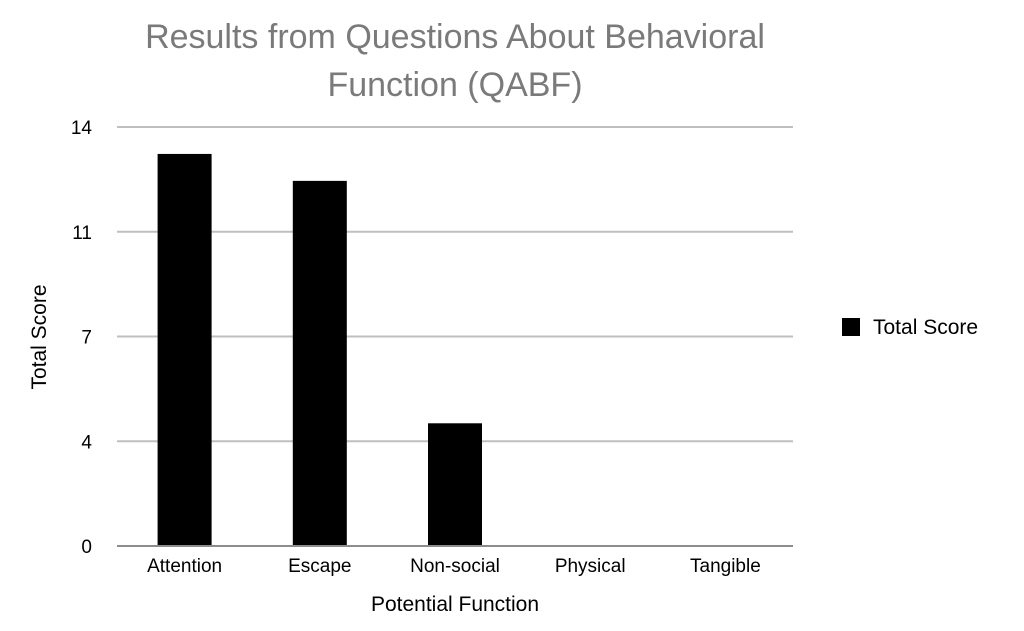  Describe the element at coordinates (319, 363) in the screenshot. I see `bar-escape` at that location.